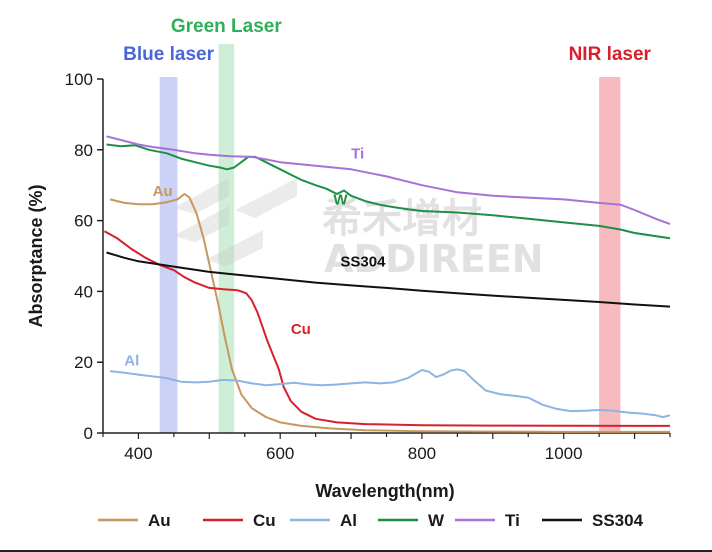 The width and height of the screenshot is (712, 552). I want to click on x-tick-label: 800, so click(422, 453).